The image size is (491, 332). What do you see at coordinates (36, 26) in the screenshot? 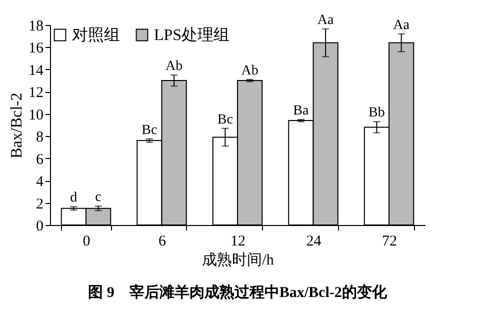
I see `y-tick-label: 18` at bounding box center [36, 26].